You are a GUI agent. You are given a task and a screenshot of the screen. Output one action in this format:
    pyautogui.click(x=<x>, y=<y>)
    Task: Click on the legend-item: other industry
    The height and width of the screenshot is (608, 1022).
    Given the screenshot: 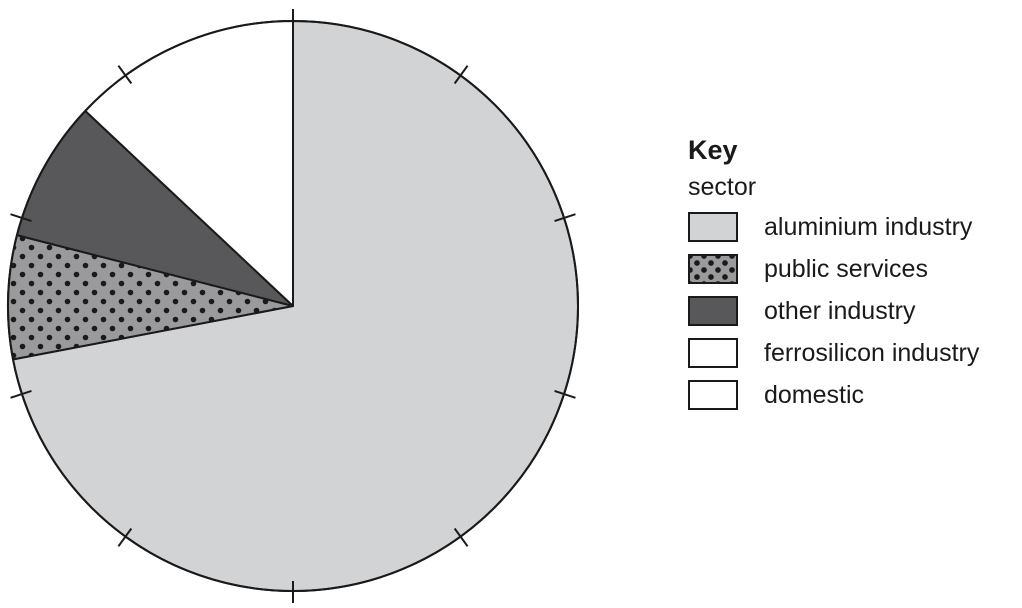 What is the action you would take?
    pyautogui.click(x=833, y=311)
    